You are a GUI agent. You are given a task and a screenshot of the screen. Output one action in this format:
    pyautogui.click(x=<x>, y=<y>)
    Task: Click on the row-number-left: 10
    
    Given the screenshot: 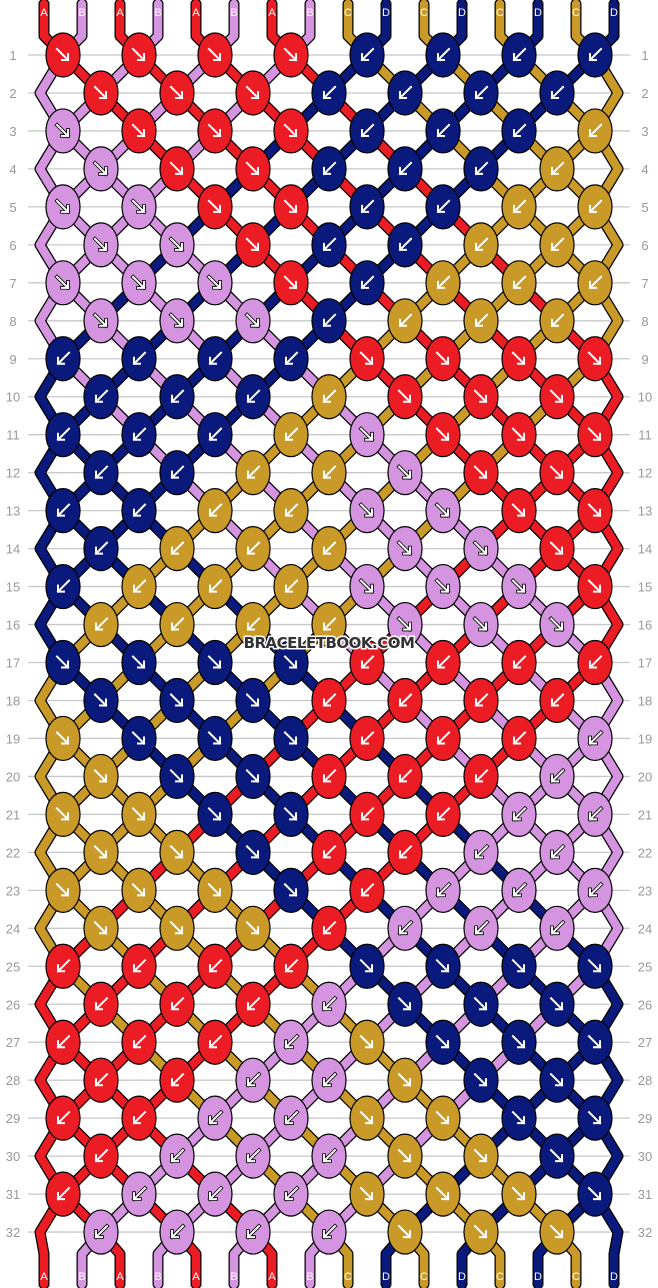 What is the action you would take?
    pyautogui.click(x=13, y=397)
    